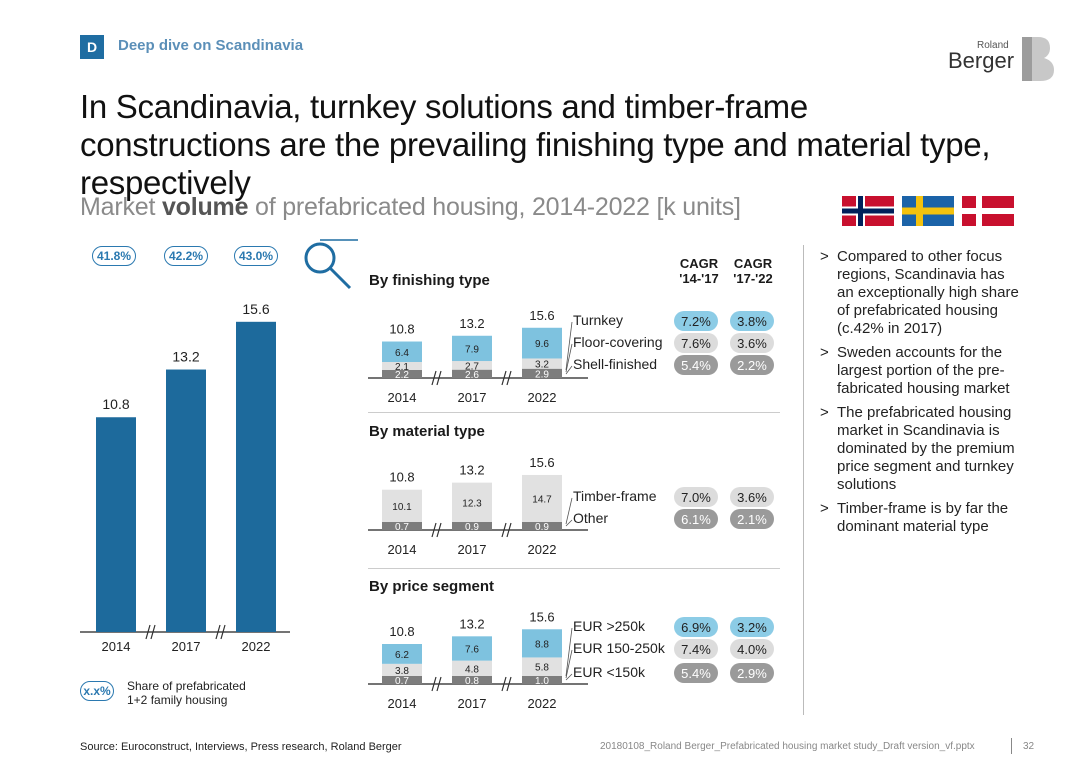 The image size is (1080, 763). I want to click on legend-line: Share of prefabricated, so click(186, 686).